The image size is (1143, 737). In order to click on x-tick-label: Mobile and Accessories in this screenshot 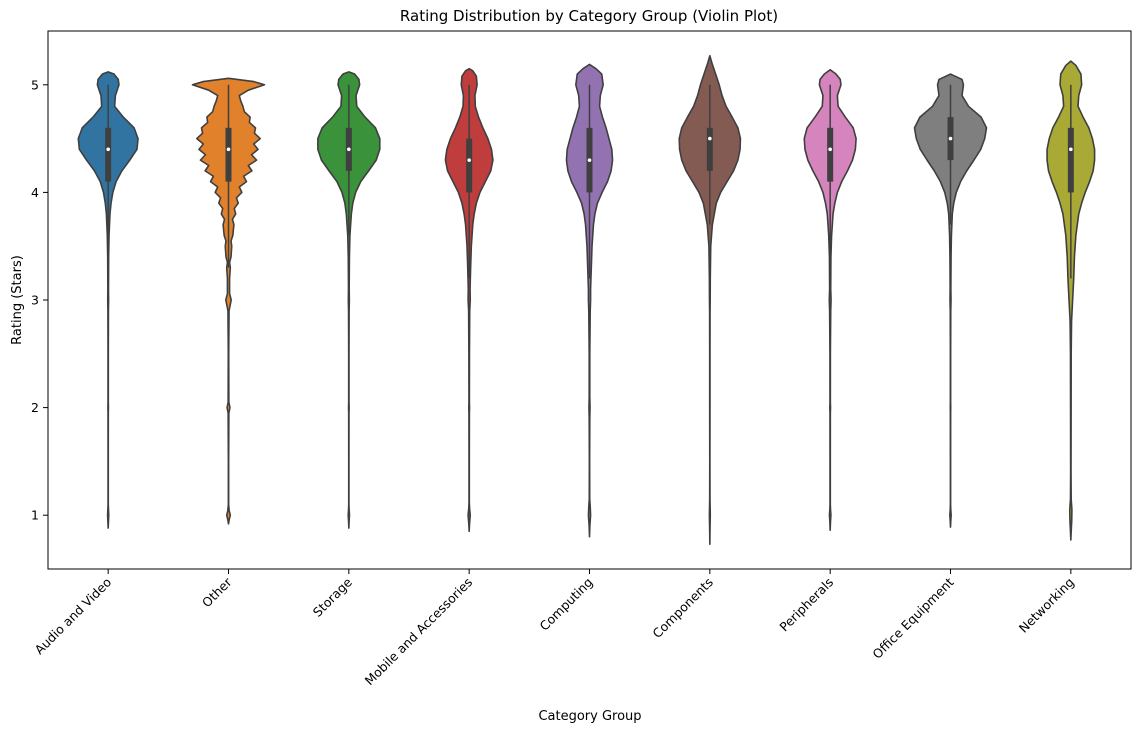, I will do `click(419, 632)`.